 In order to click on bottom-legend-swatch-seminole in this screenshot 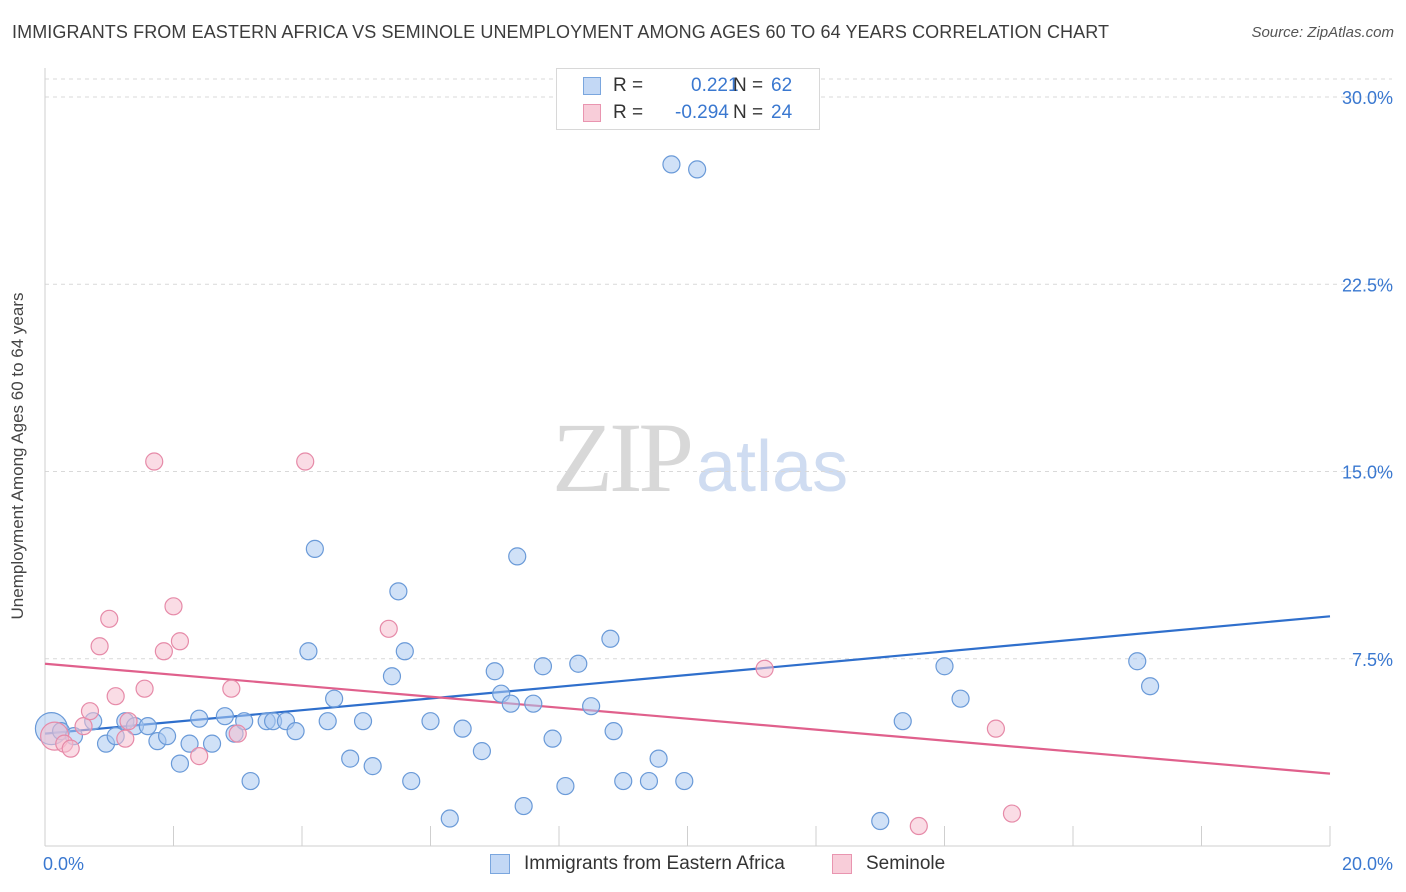, I will do `click(842, 864)`.